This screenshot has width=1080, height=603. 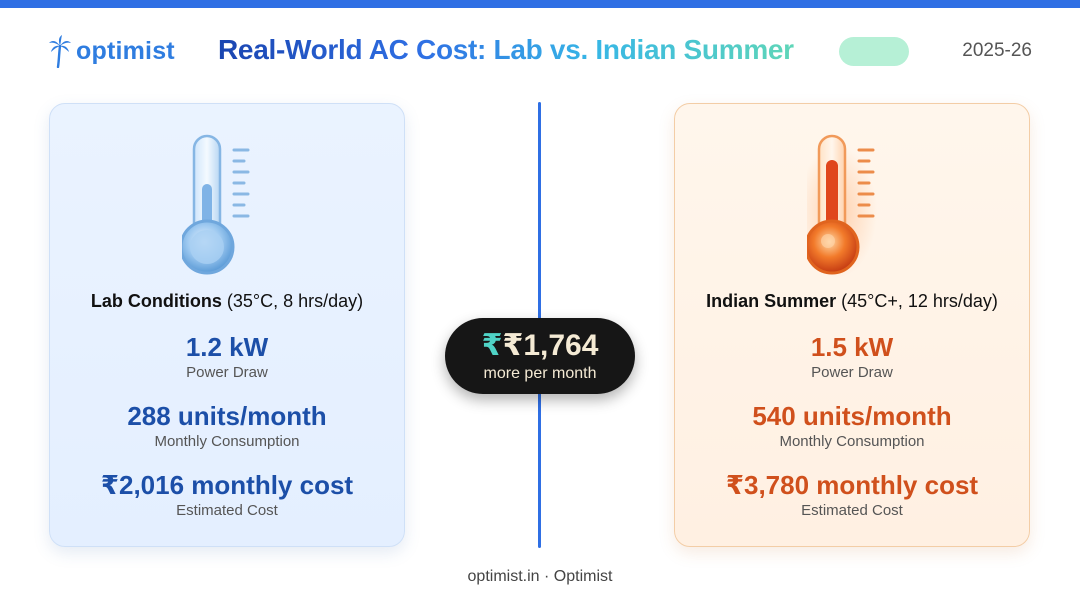 I want to click on difference-badge: ₹₹1,764 more per month, so click(x=540, y=356).